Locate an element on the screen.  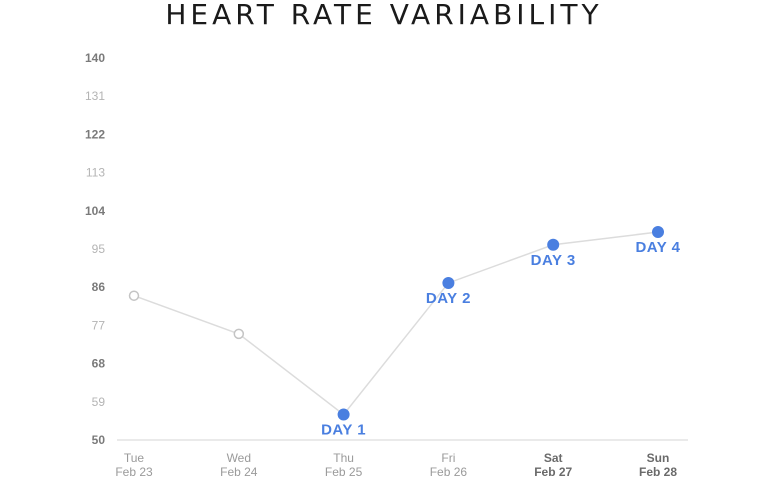
y-tick-label: 68 is located at coordinates (99, 364).